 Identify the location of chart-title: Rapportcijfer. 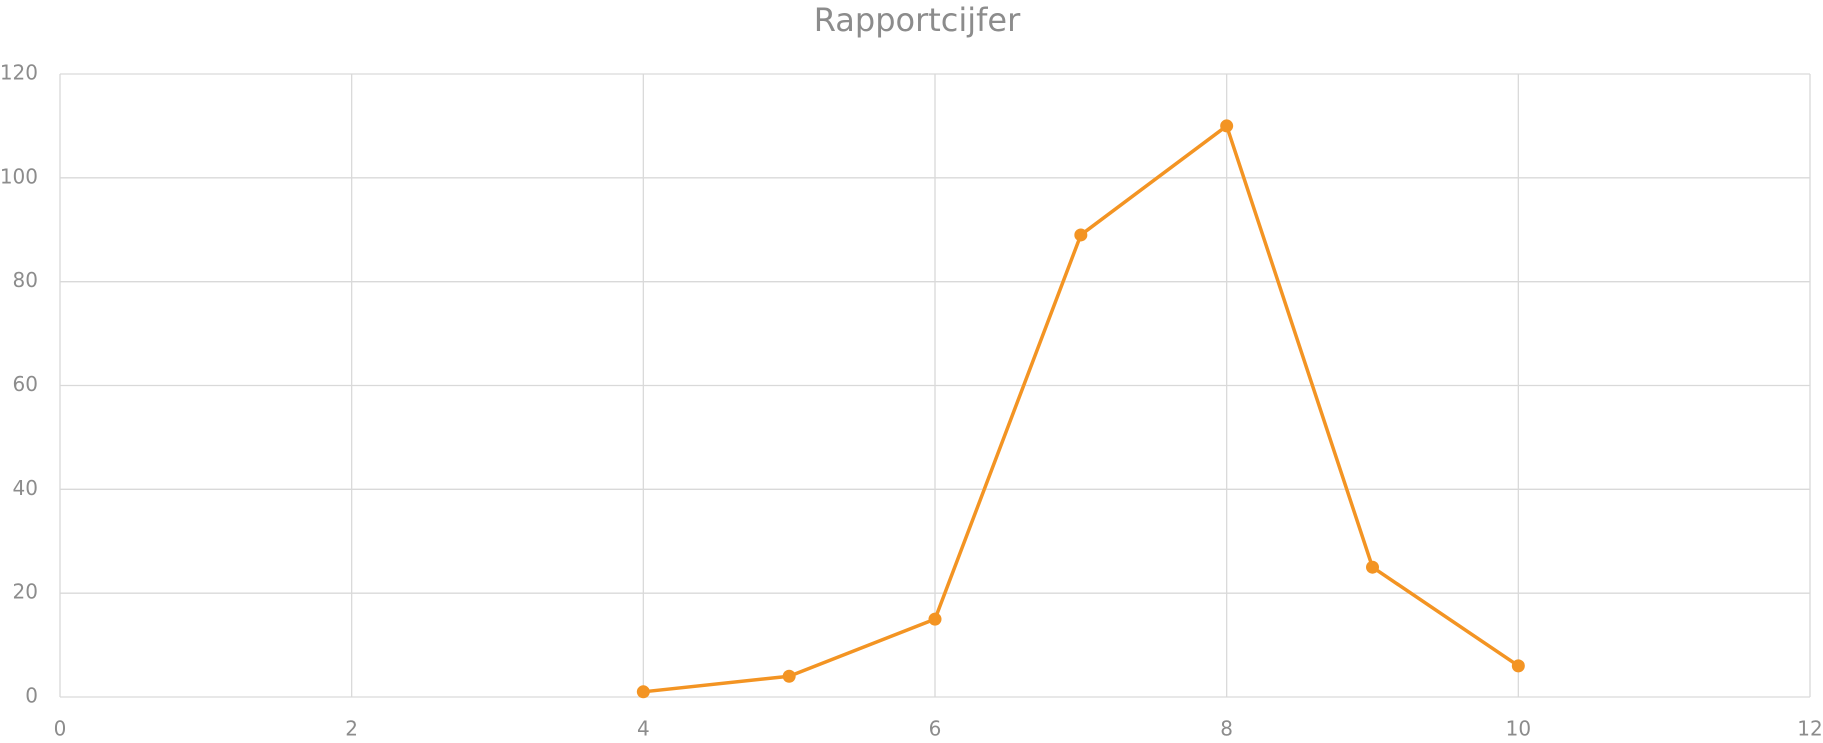
(917, 20).